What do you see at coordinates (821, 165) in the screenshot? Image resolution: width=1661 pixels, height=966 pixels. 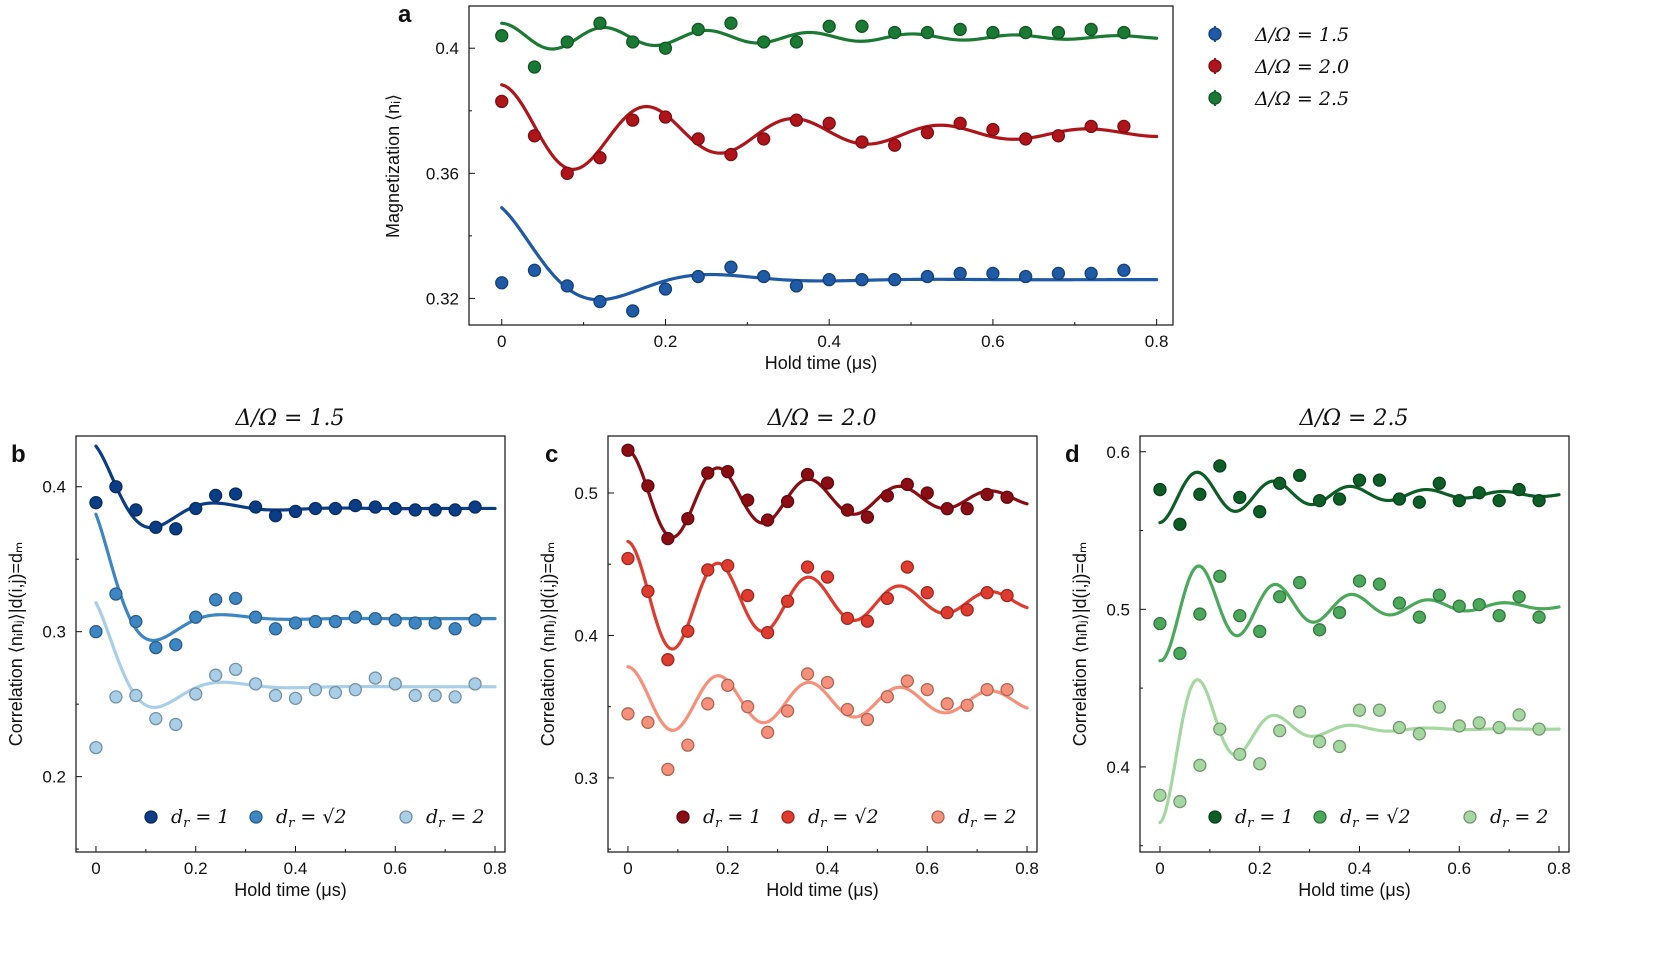 I see `axes-frame` at bounding box center [821, 165].